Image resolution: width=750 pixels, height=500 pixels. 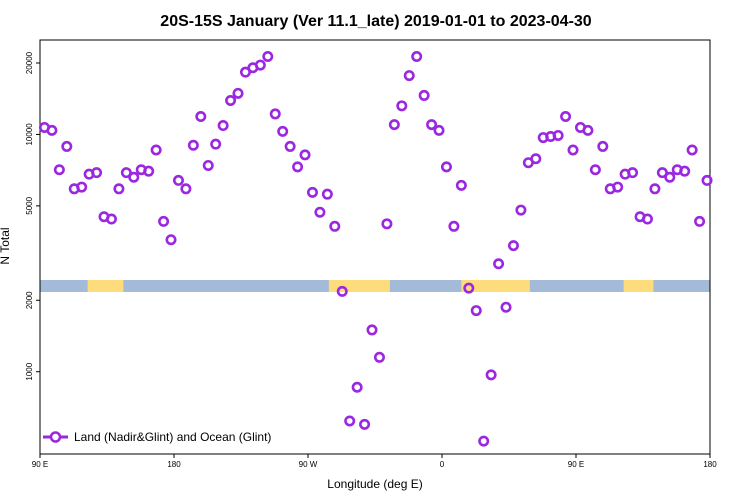 I want to click on x-tick-label-5: 180, so click(x=710, y=464).